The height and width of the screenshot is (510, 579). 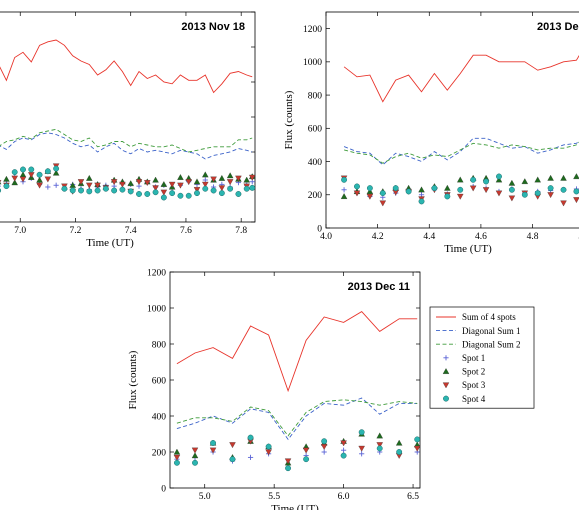 I want to click on x-tick-label: 5.5, so click(x=274, y=497).